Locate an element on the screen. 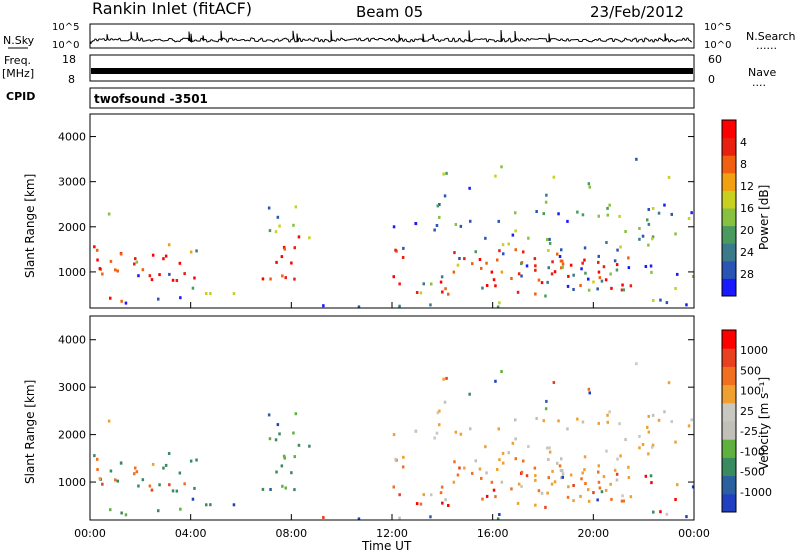 This screenshot has height=554, width=800. date-title: 23/Feb/2012 is located at coordinates (637, 12).